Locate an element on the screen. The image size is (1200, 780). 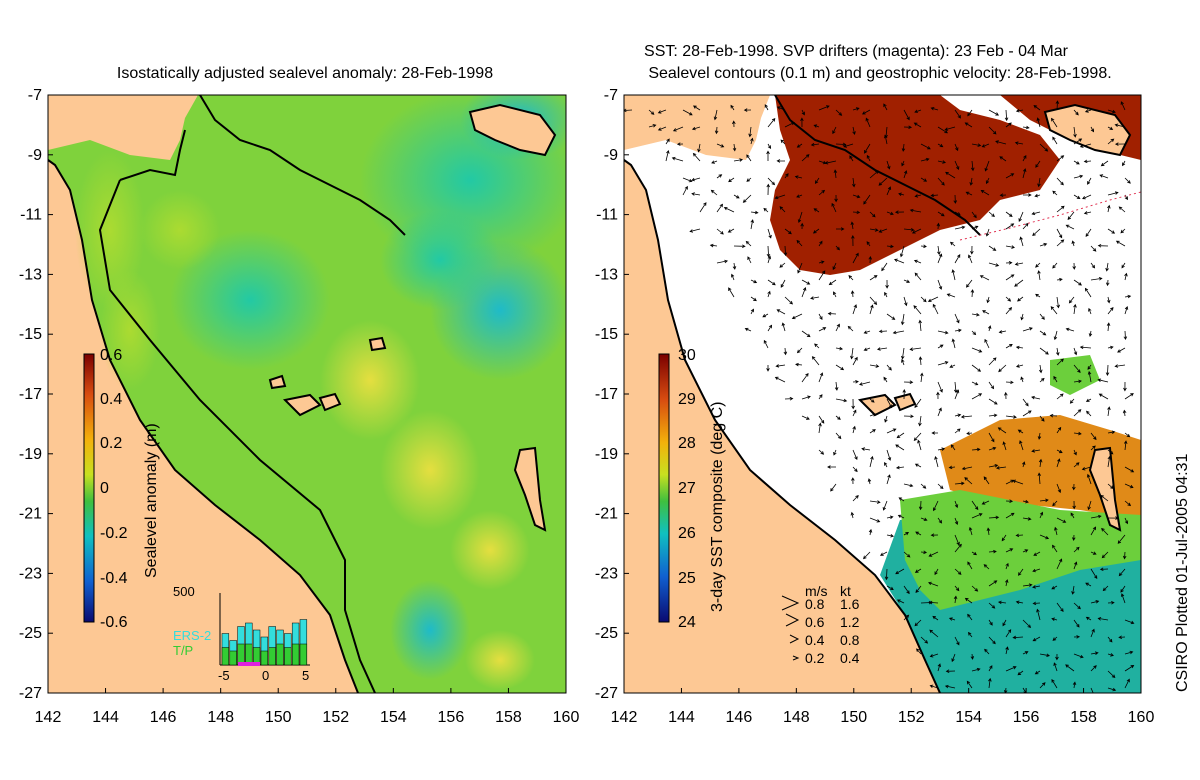
right-colorbar-ticks: 30 29 28 27 26 25 24 is located at coordinates (687, 489).